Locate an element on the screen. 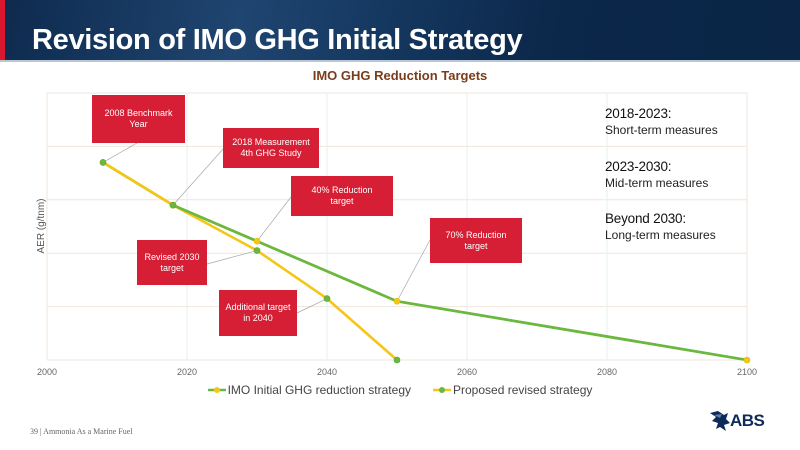 The image size is (800, 450). callout-text: 4th GHG Study is located at coordinates (271, 153).